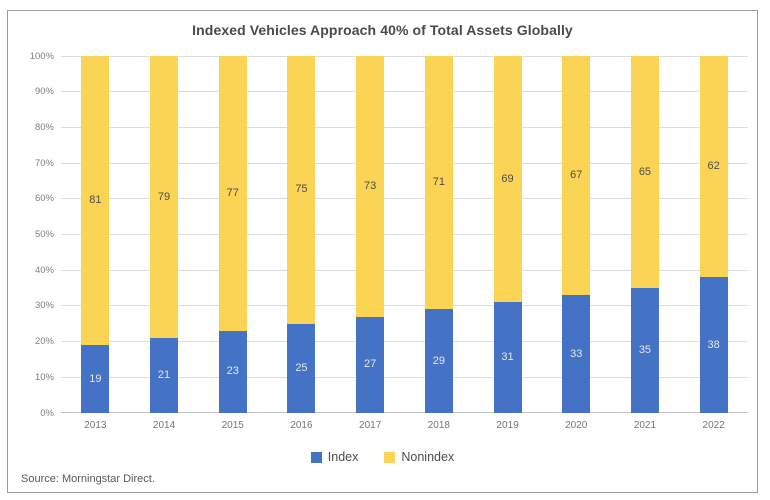  I want to click on x-tick-label: 2017, so click(370, 425).